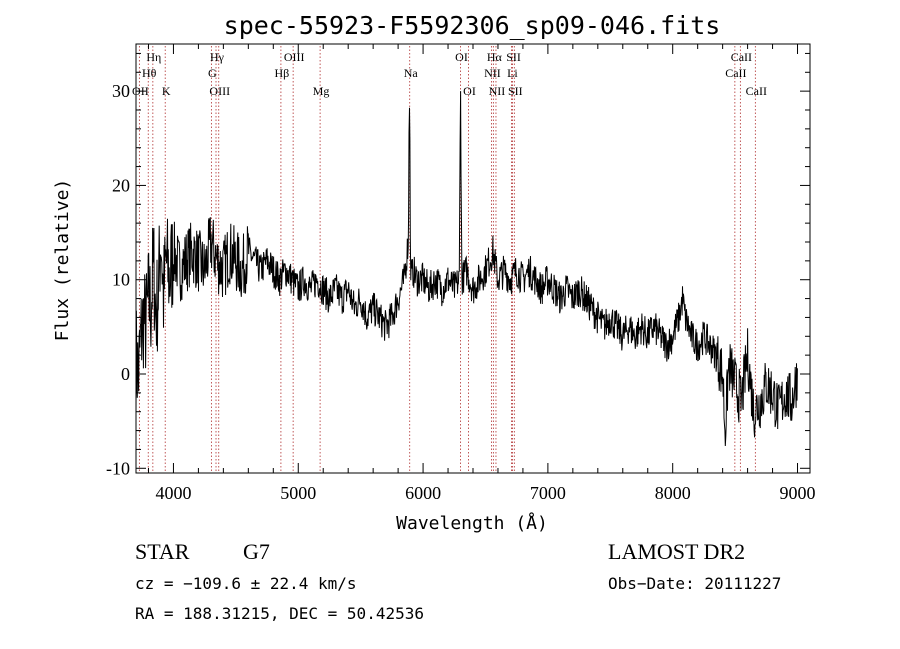  I want to click on x-tick-label: 8000, so click(673, 493).